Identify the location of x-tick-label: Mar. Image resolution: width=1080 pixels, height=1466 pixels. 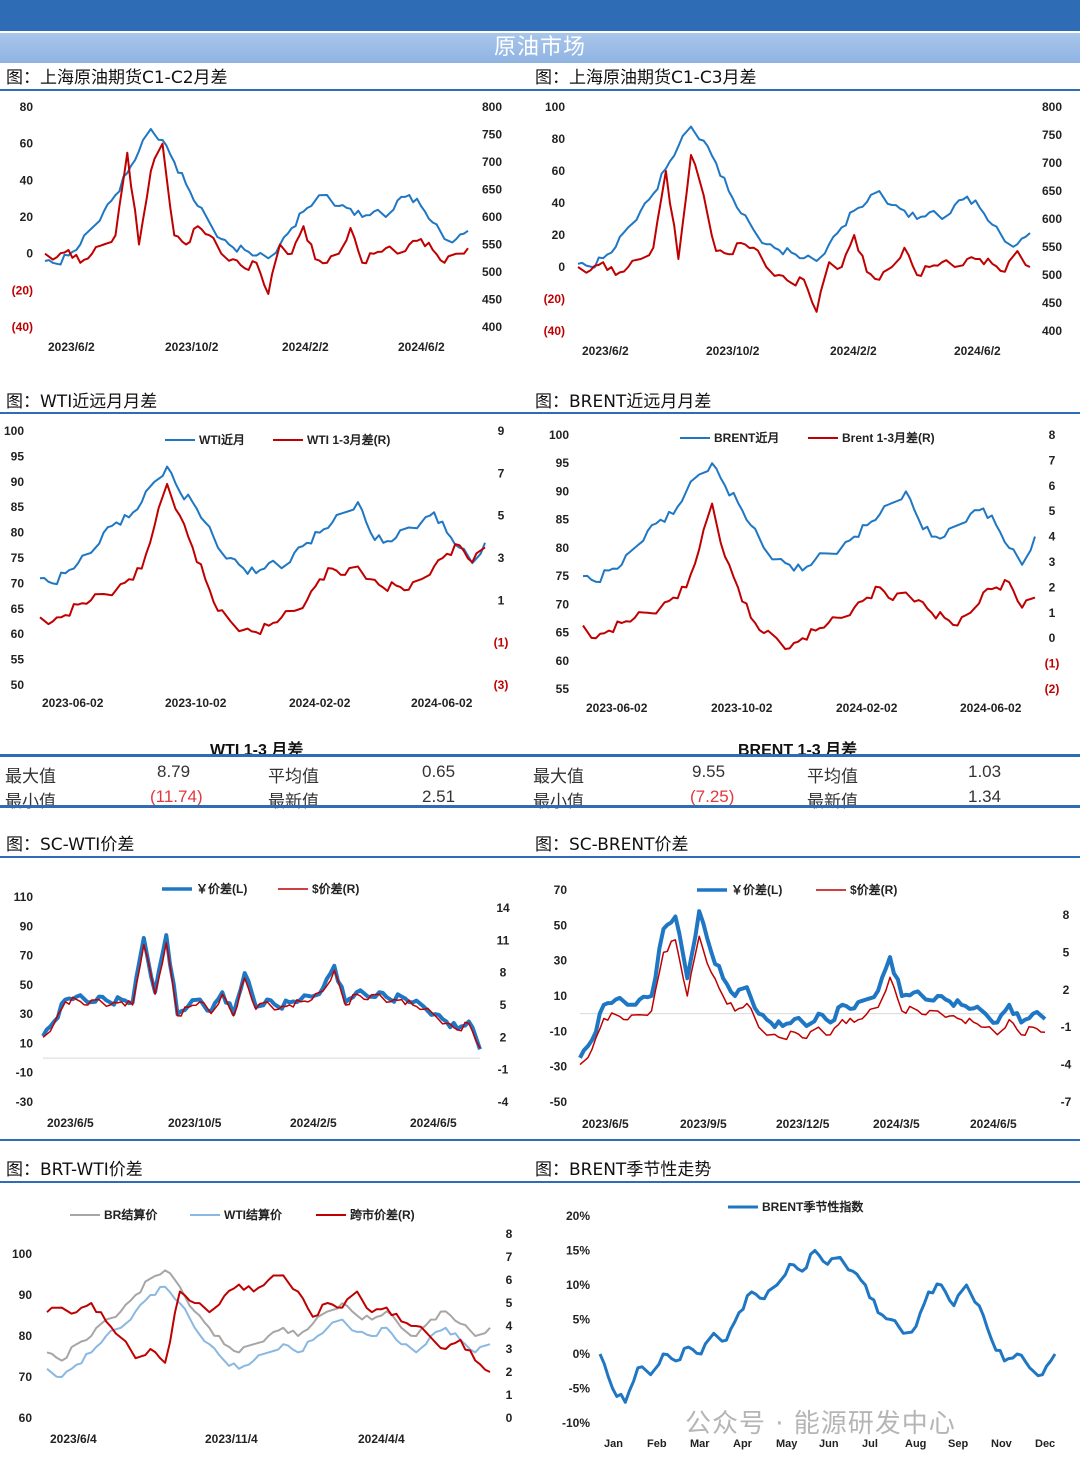
(700, 1444).